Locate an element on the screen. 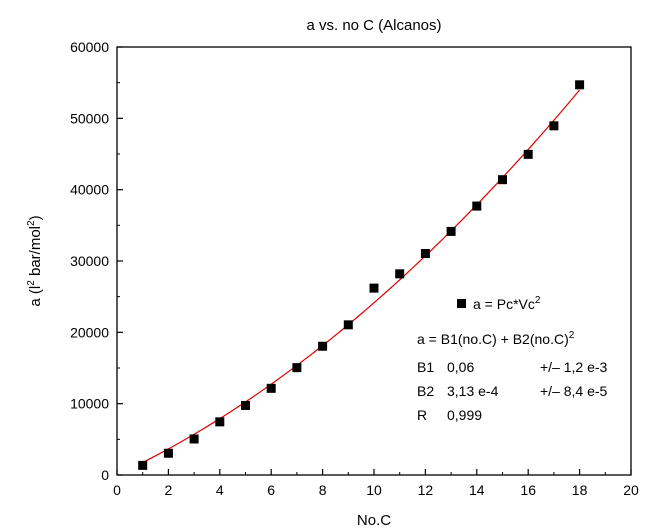 This screenshot has width=648, height=530. param-r-value: 0,999 is located at coordinates (464, 415).